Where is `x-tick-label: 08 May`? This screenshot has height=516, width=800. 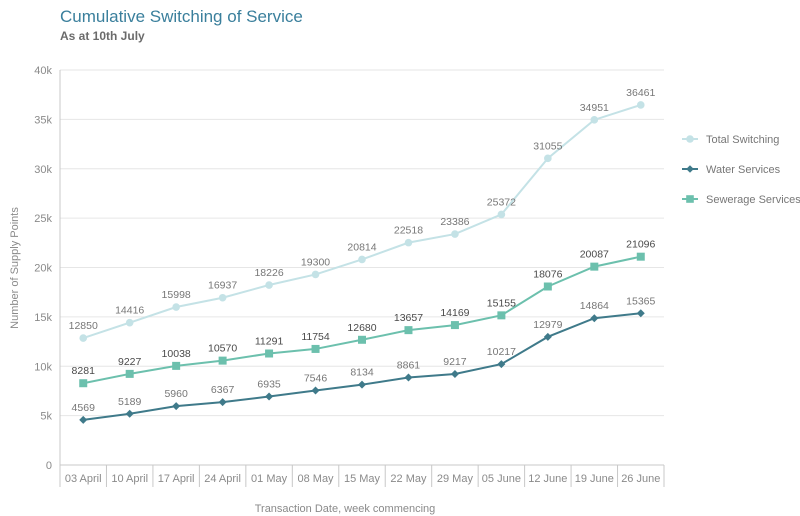
x-tick-label: 08 May is located at coordinates (315, 479).